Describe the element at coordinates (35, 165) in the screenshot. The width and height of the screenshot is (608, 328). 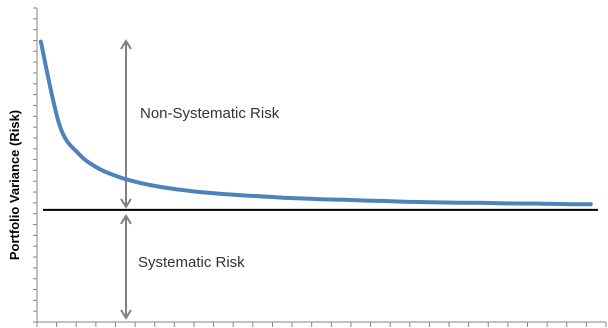
I see `y-ticks` at that location.